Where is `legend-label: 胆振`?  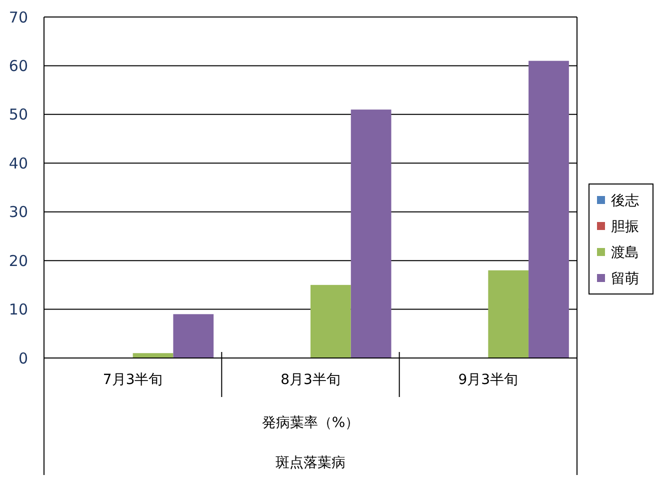 legend-label: 胆振 is located at coordinates (625, 226).